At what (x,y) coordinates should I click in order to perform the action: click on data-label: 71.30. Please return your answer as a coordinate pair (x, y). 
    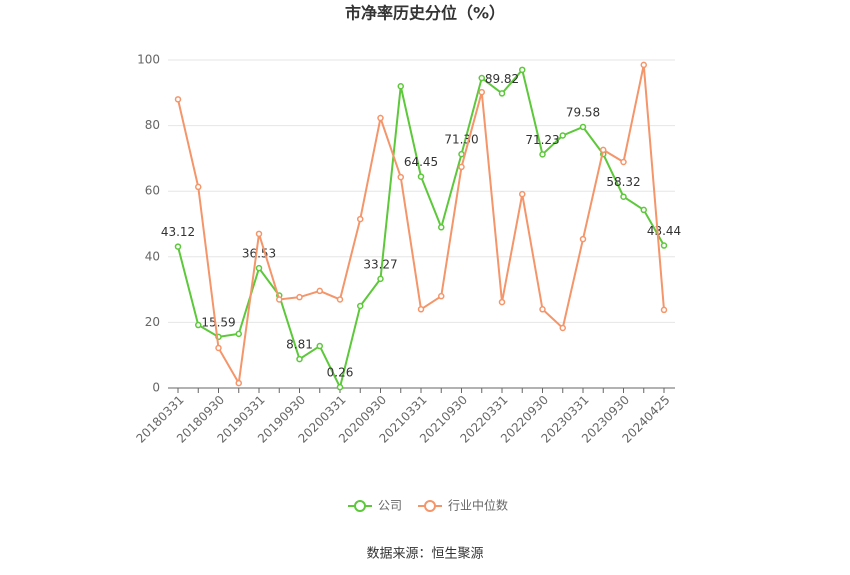
    Looking at the image, I should click on (461, 140).